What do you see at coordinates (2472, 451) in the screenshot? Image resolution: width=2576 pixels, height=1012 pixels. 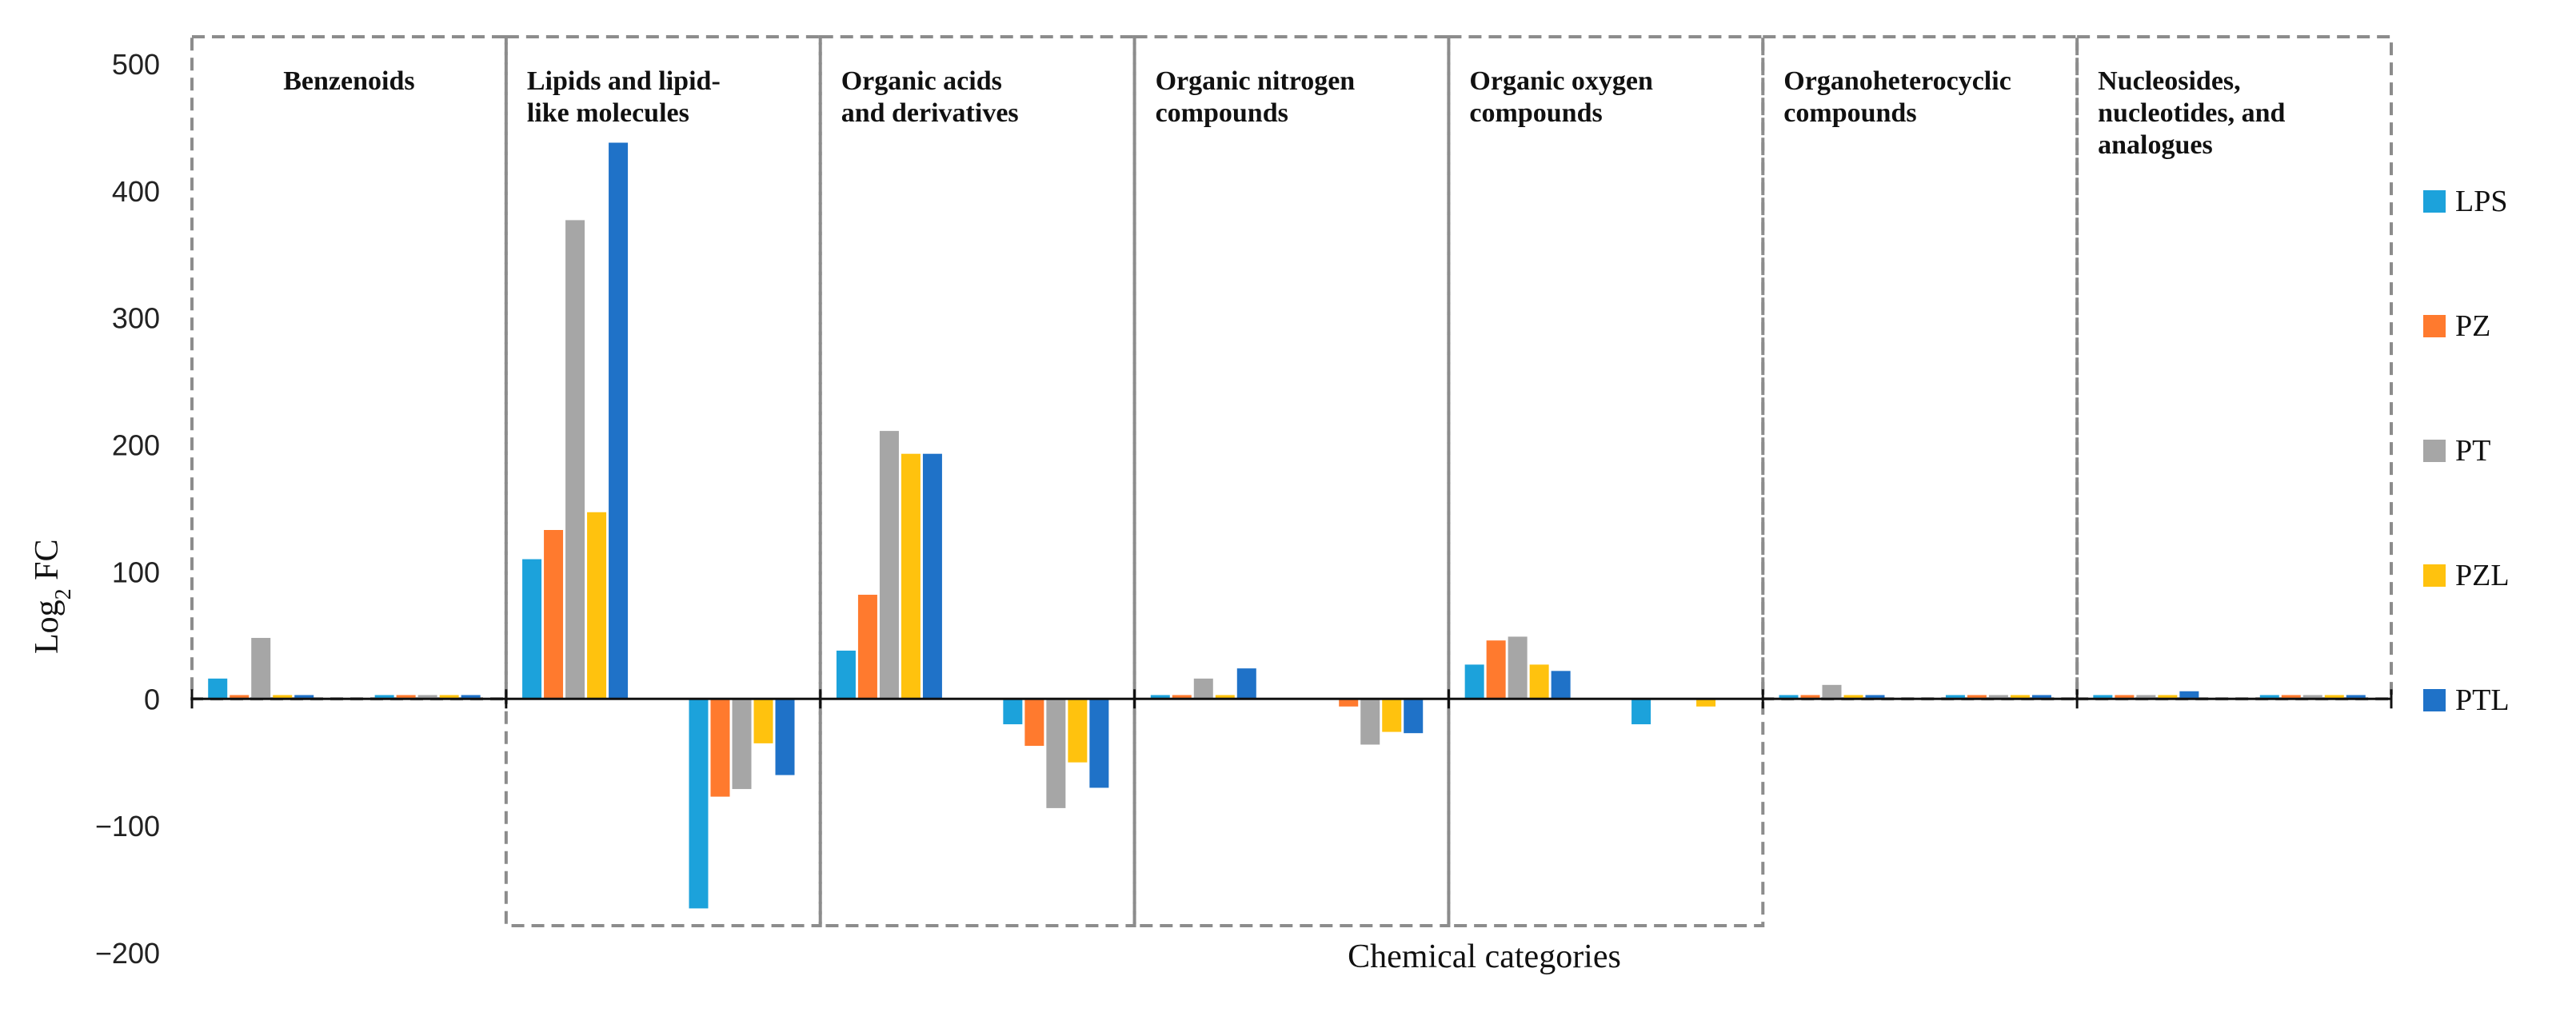 I see `legend-label-pt: PT` at bounding box center [2472, 451].